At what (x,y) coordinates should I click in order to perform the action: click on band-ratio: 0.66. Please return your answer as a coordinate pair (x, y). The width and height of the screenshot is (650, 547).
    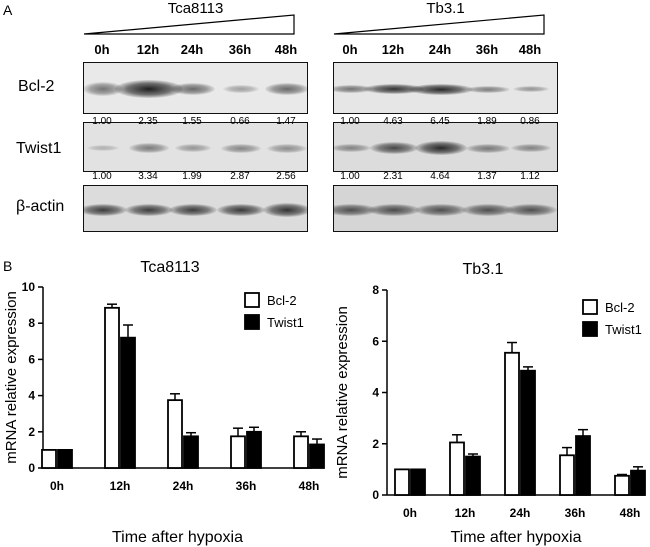
    Looking at the image, I should click on (240, 121).